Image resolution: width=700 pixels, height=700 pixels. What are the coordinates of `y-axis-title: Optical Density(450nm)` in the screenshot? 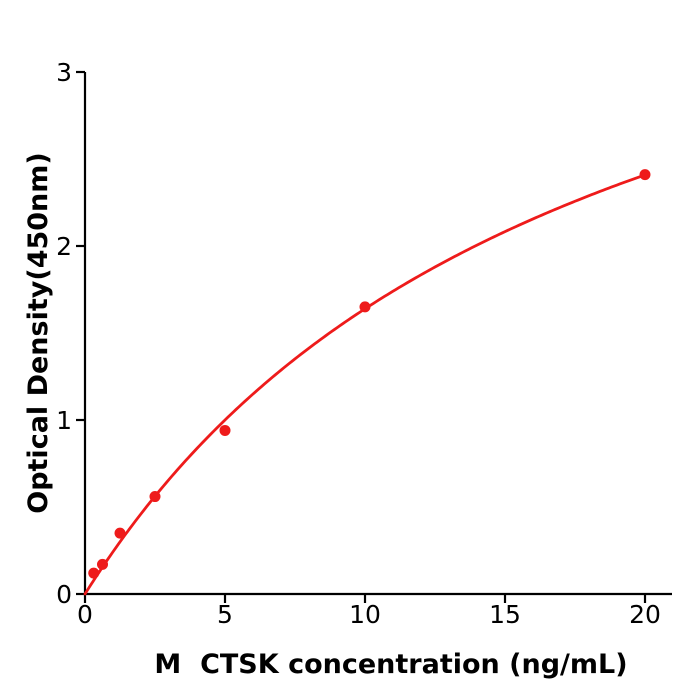 It's located at (38, 333).